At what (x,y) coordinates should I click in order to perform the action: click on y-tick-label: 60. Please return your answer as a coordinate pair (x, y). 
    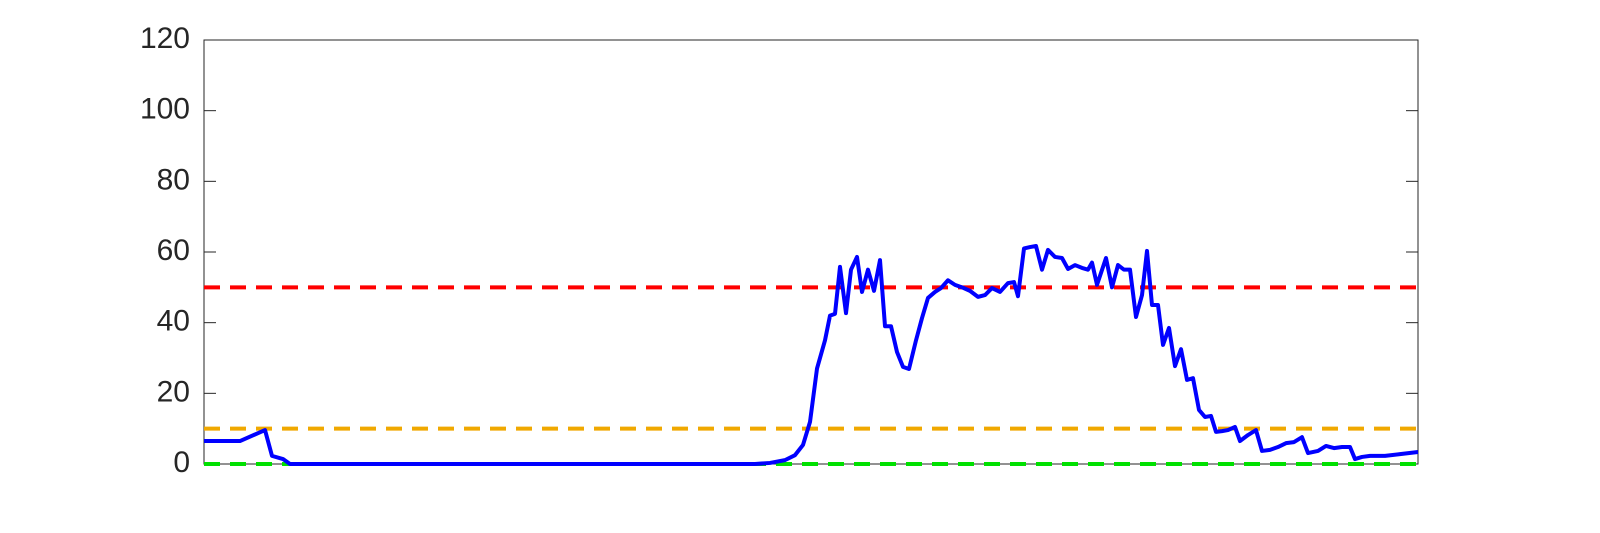
    Looking at the image, I should click on (173, 250).